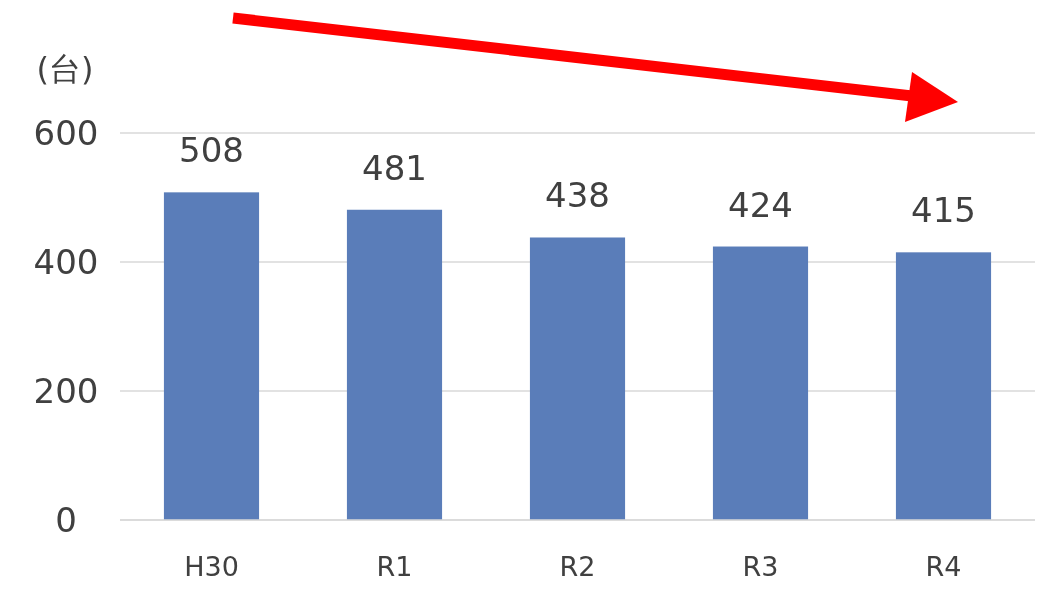 Image resolution: width=1050 pixels, height=589 pixels. I want to click on data-label: 438, so click(577, 195).